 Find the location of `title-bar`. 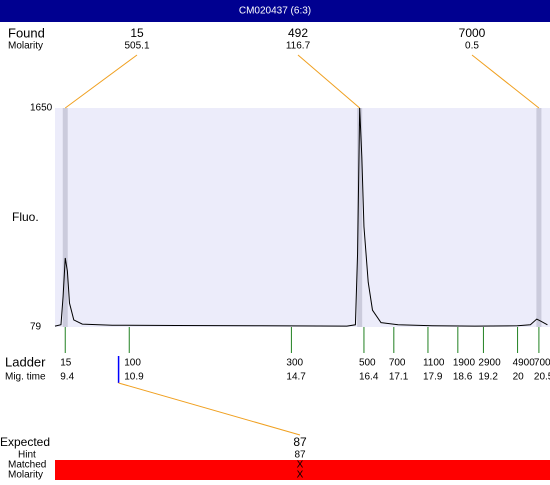

title-bar is located at coordinates (275, 11).